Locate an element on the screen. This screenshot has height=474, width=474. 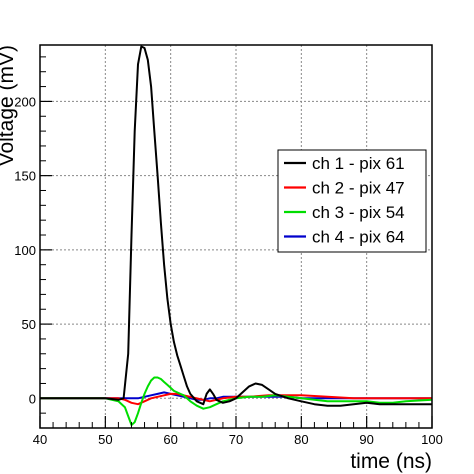
x-axis-tick-labels: 40 50 60 70 80 90 100 is located at coordinates (238, 439).